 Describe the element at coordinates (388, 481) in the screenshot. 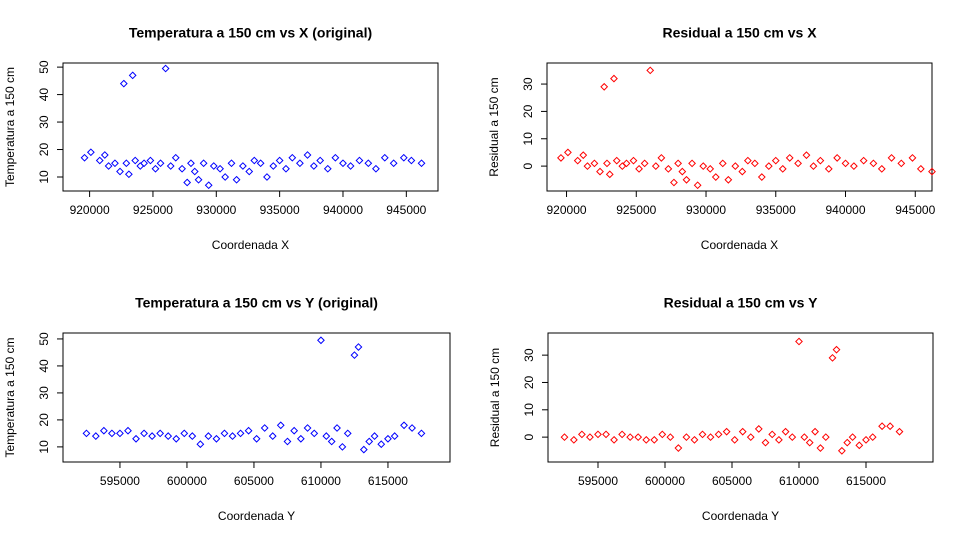

I see `x-tick-label: 615000` at that location.